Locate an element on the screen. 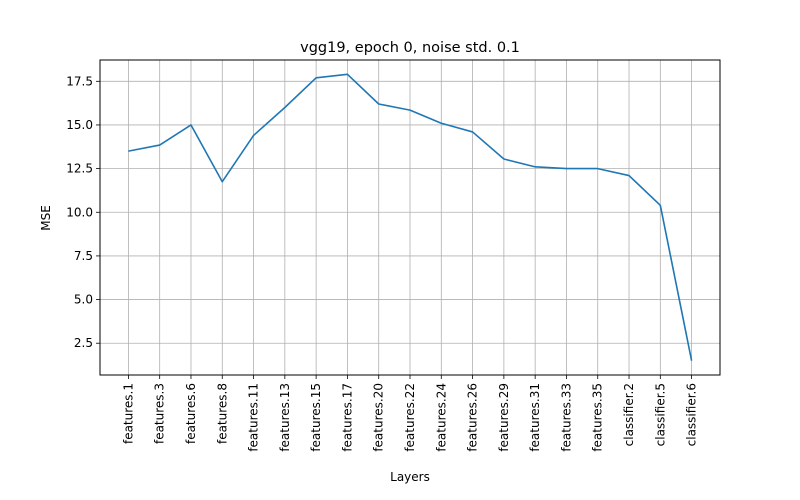 This screenshot has height=500, width=800. y-tick-label: 15.0 is located at coordinates (79, 125).